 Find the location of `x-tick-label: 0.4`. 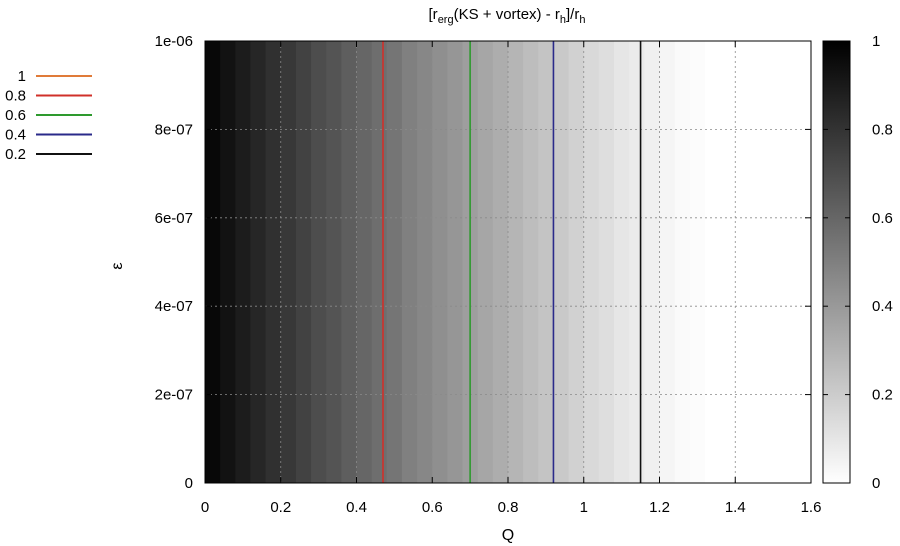

x-tick-label: 0.4 is located at coordinates (356, 507).